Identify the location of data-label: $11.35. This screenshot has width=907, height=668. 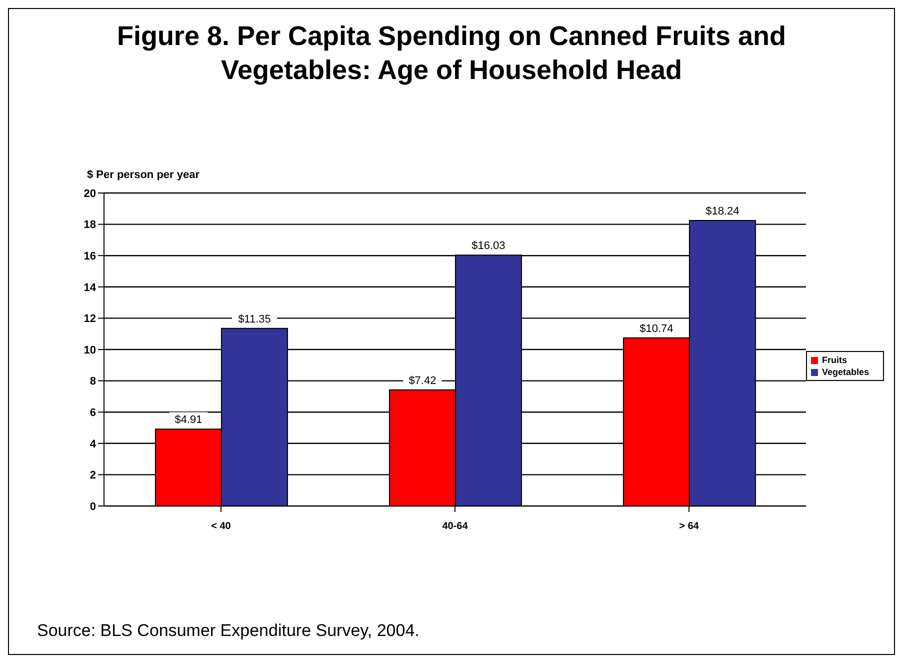
(254, 319).